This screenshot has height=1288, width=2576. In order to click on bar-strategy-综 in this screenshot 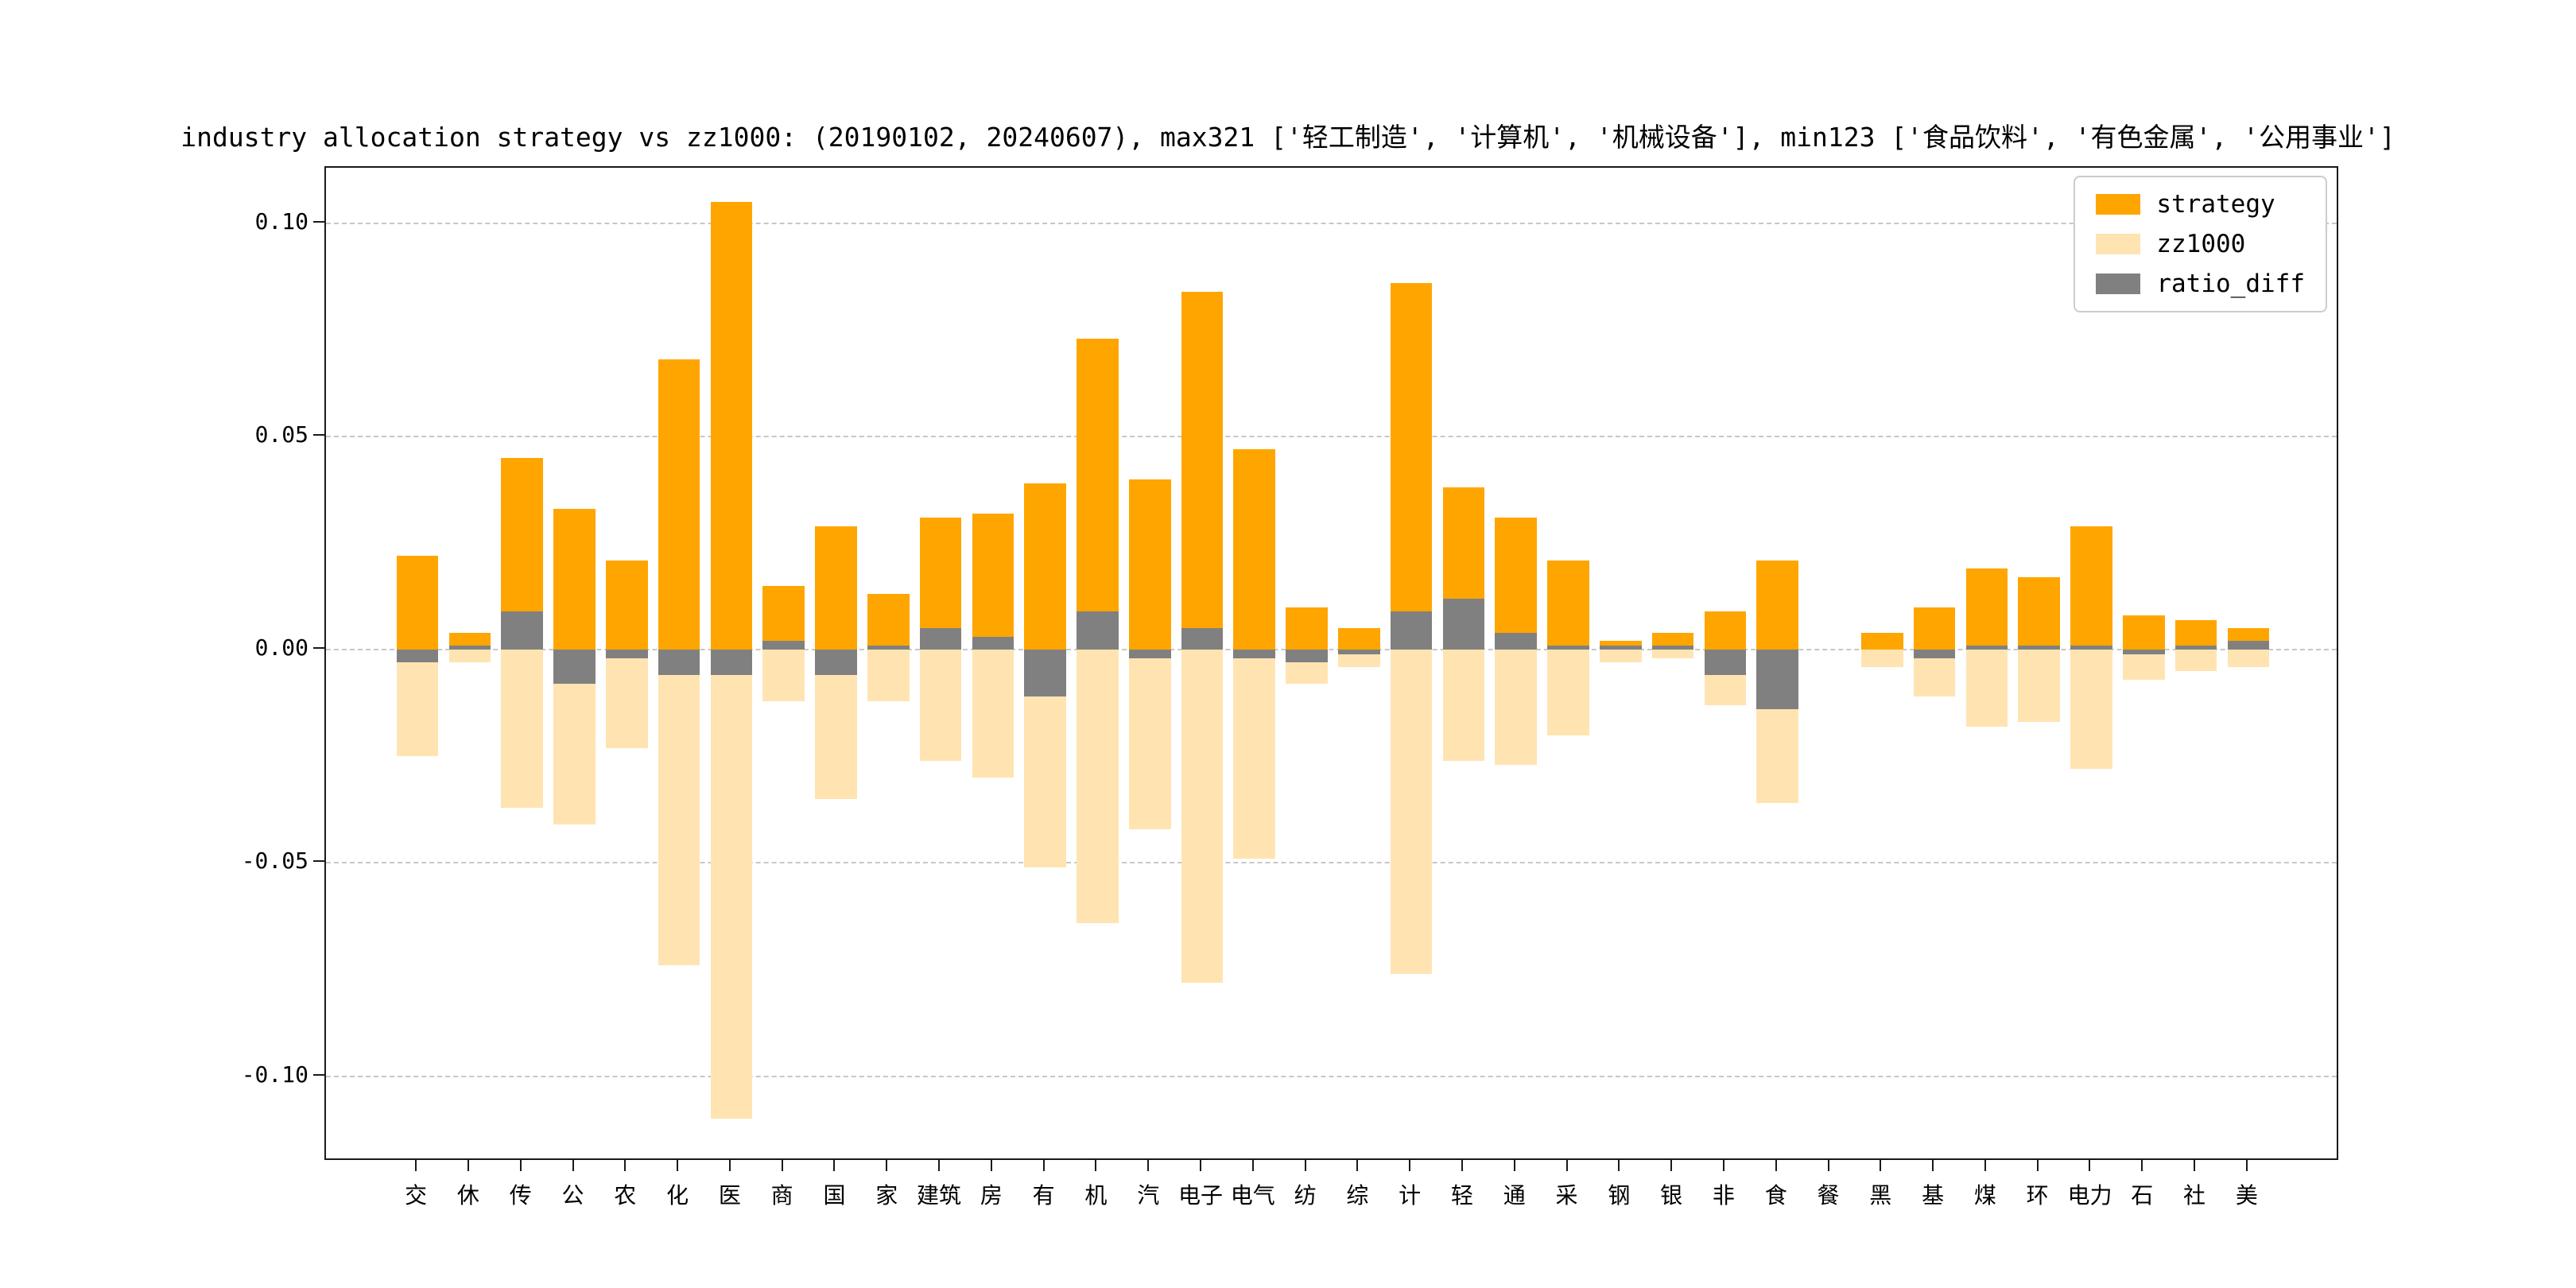, I will do `click(1359, 639)`.